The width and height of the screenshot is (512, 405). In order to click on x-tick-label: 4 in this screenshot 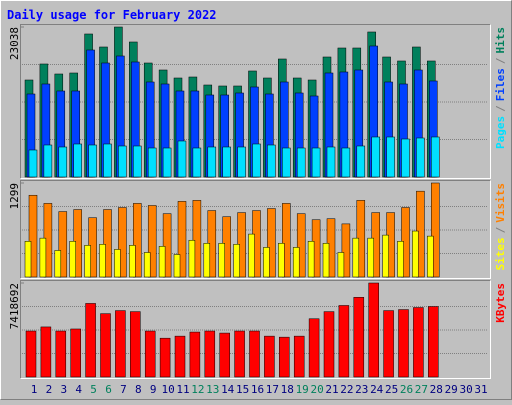, I will do `click(78, 389)`.